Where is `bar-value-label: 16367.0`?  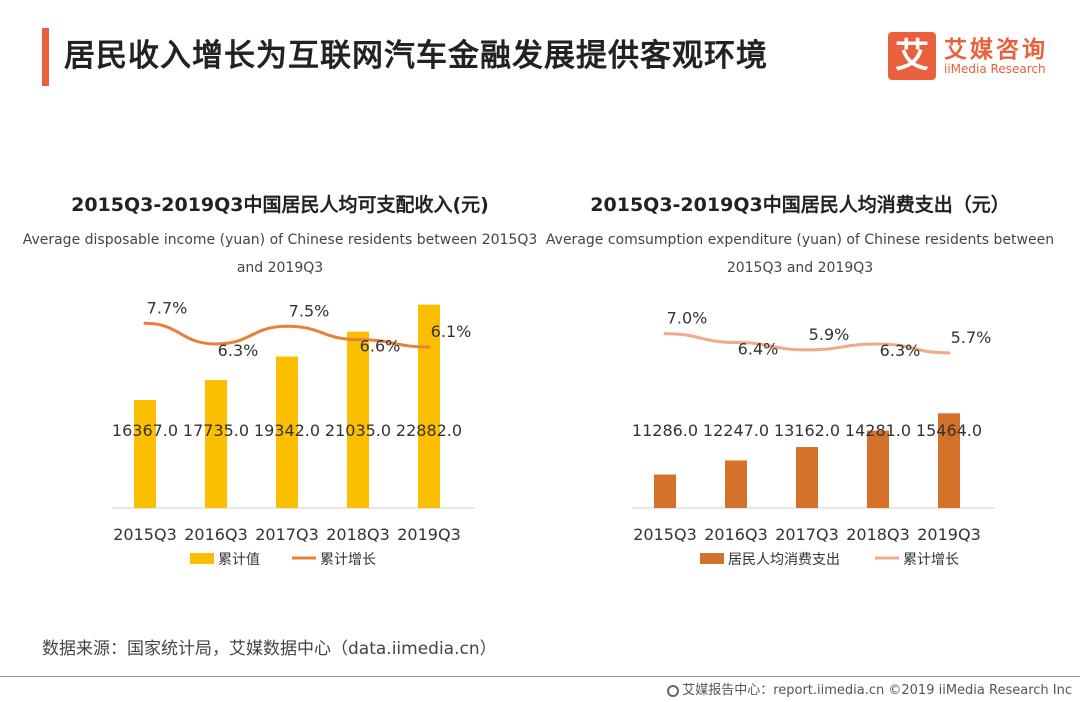
bar-value-label: 16367.0 is located at coordinates (145, 430).